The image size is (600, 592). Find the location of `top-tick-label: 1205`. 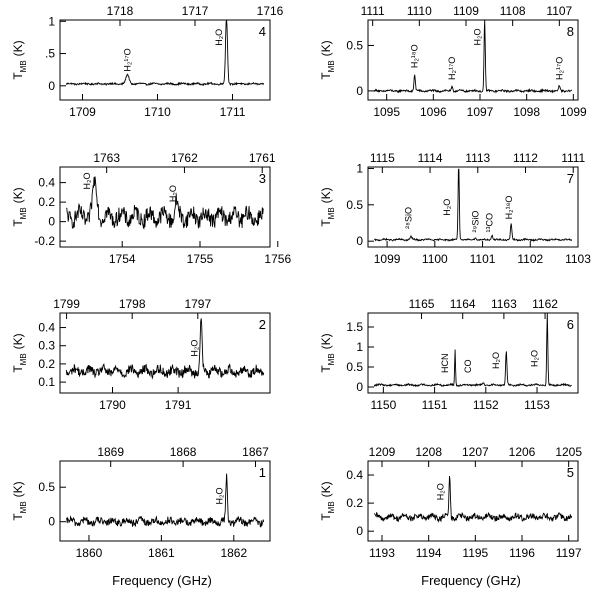

top-tick-label: 1205 is located at coordinates (568, 452).